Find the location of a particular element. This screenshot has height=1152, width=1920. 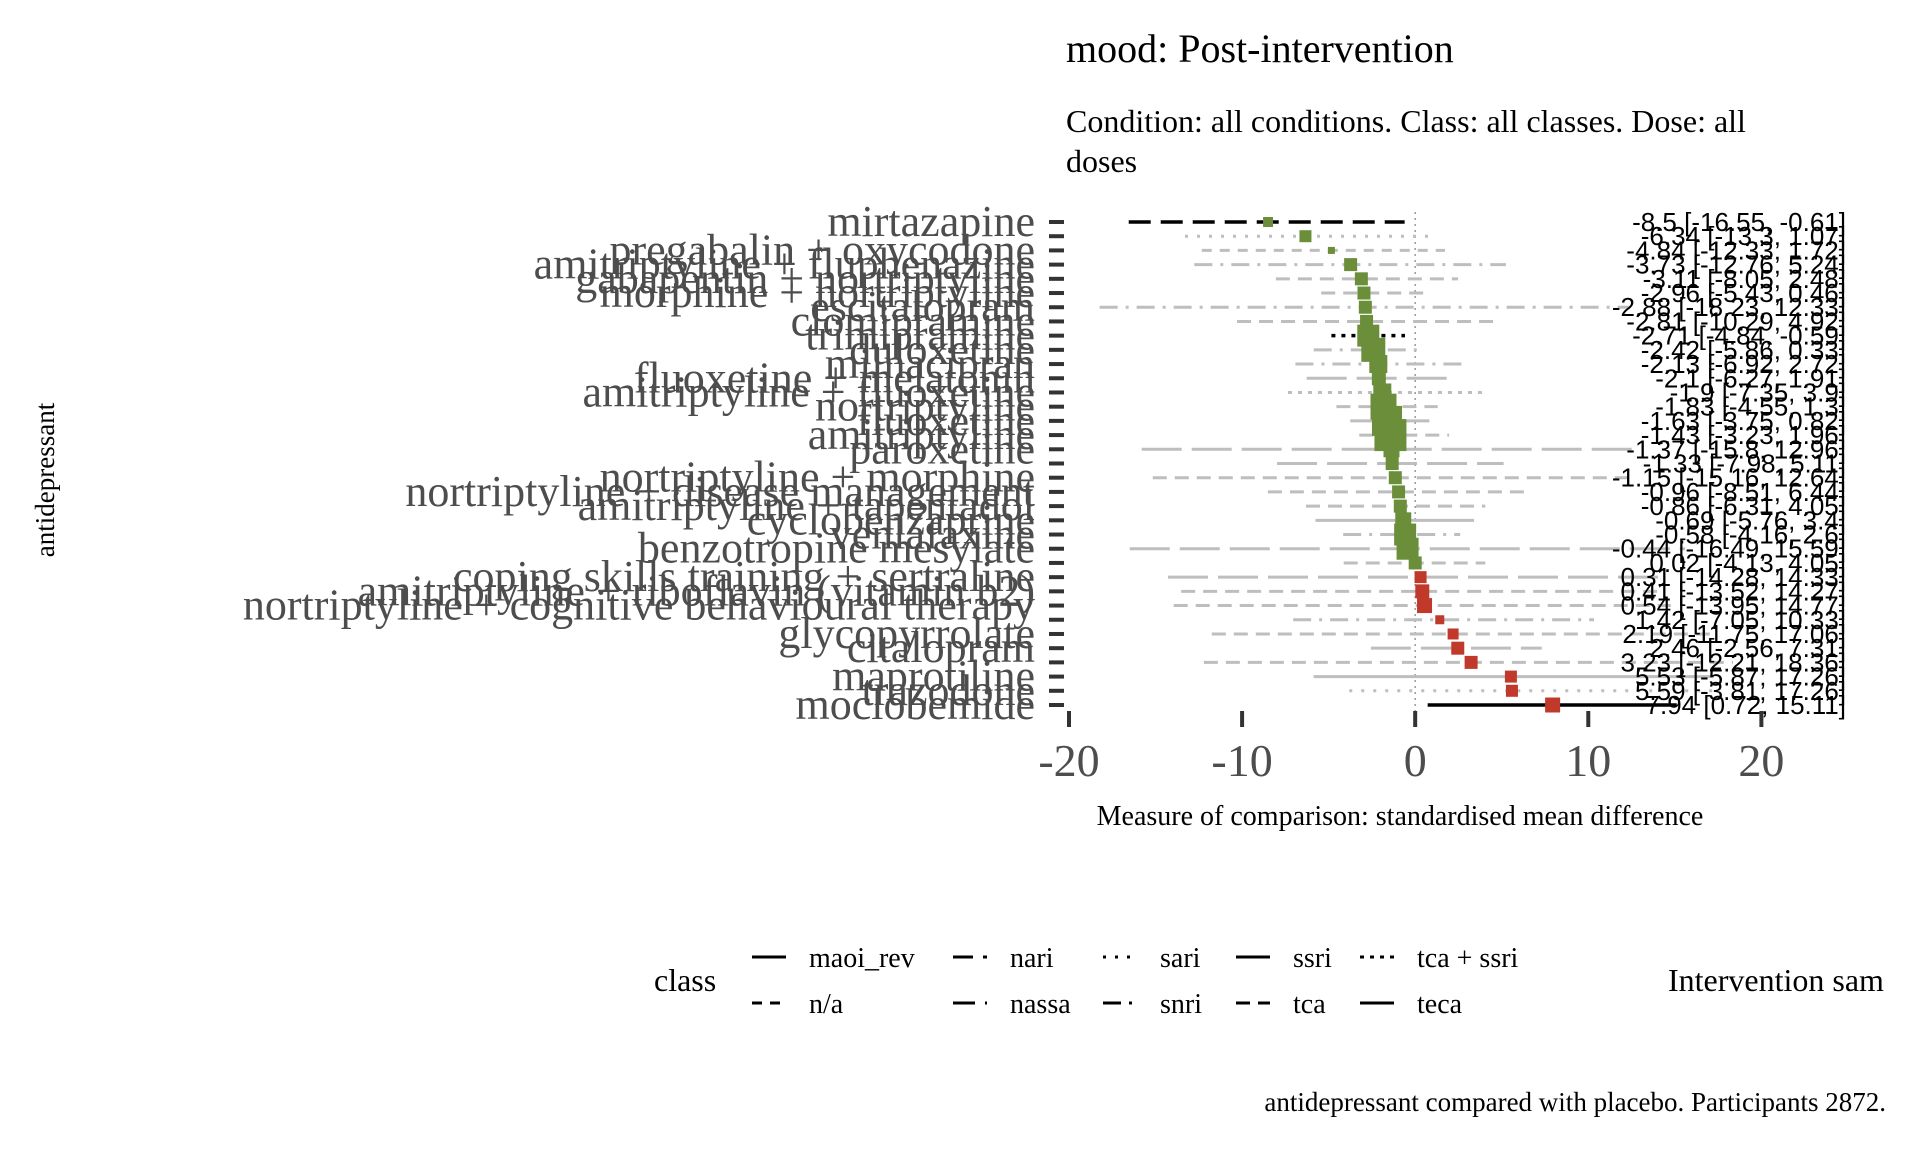

estimate-label: -2.88 [-18.23, 12.33] is located at coordinates (1729, 307).